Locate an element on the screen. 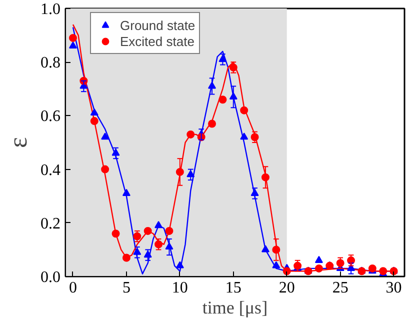 Image resolution: width=416 pixels, height=320 pixels. x-tick-label: 30 is located at coordinates (394, 288).